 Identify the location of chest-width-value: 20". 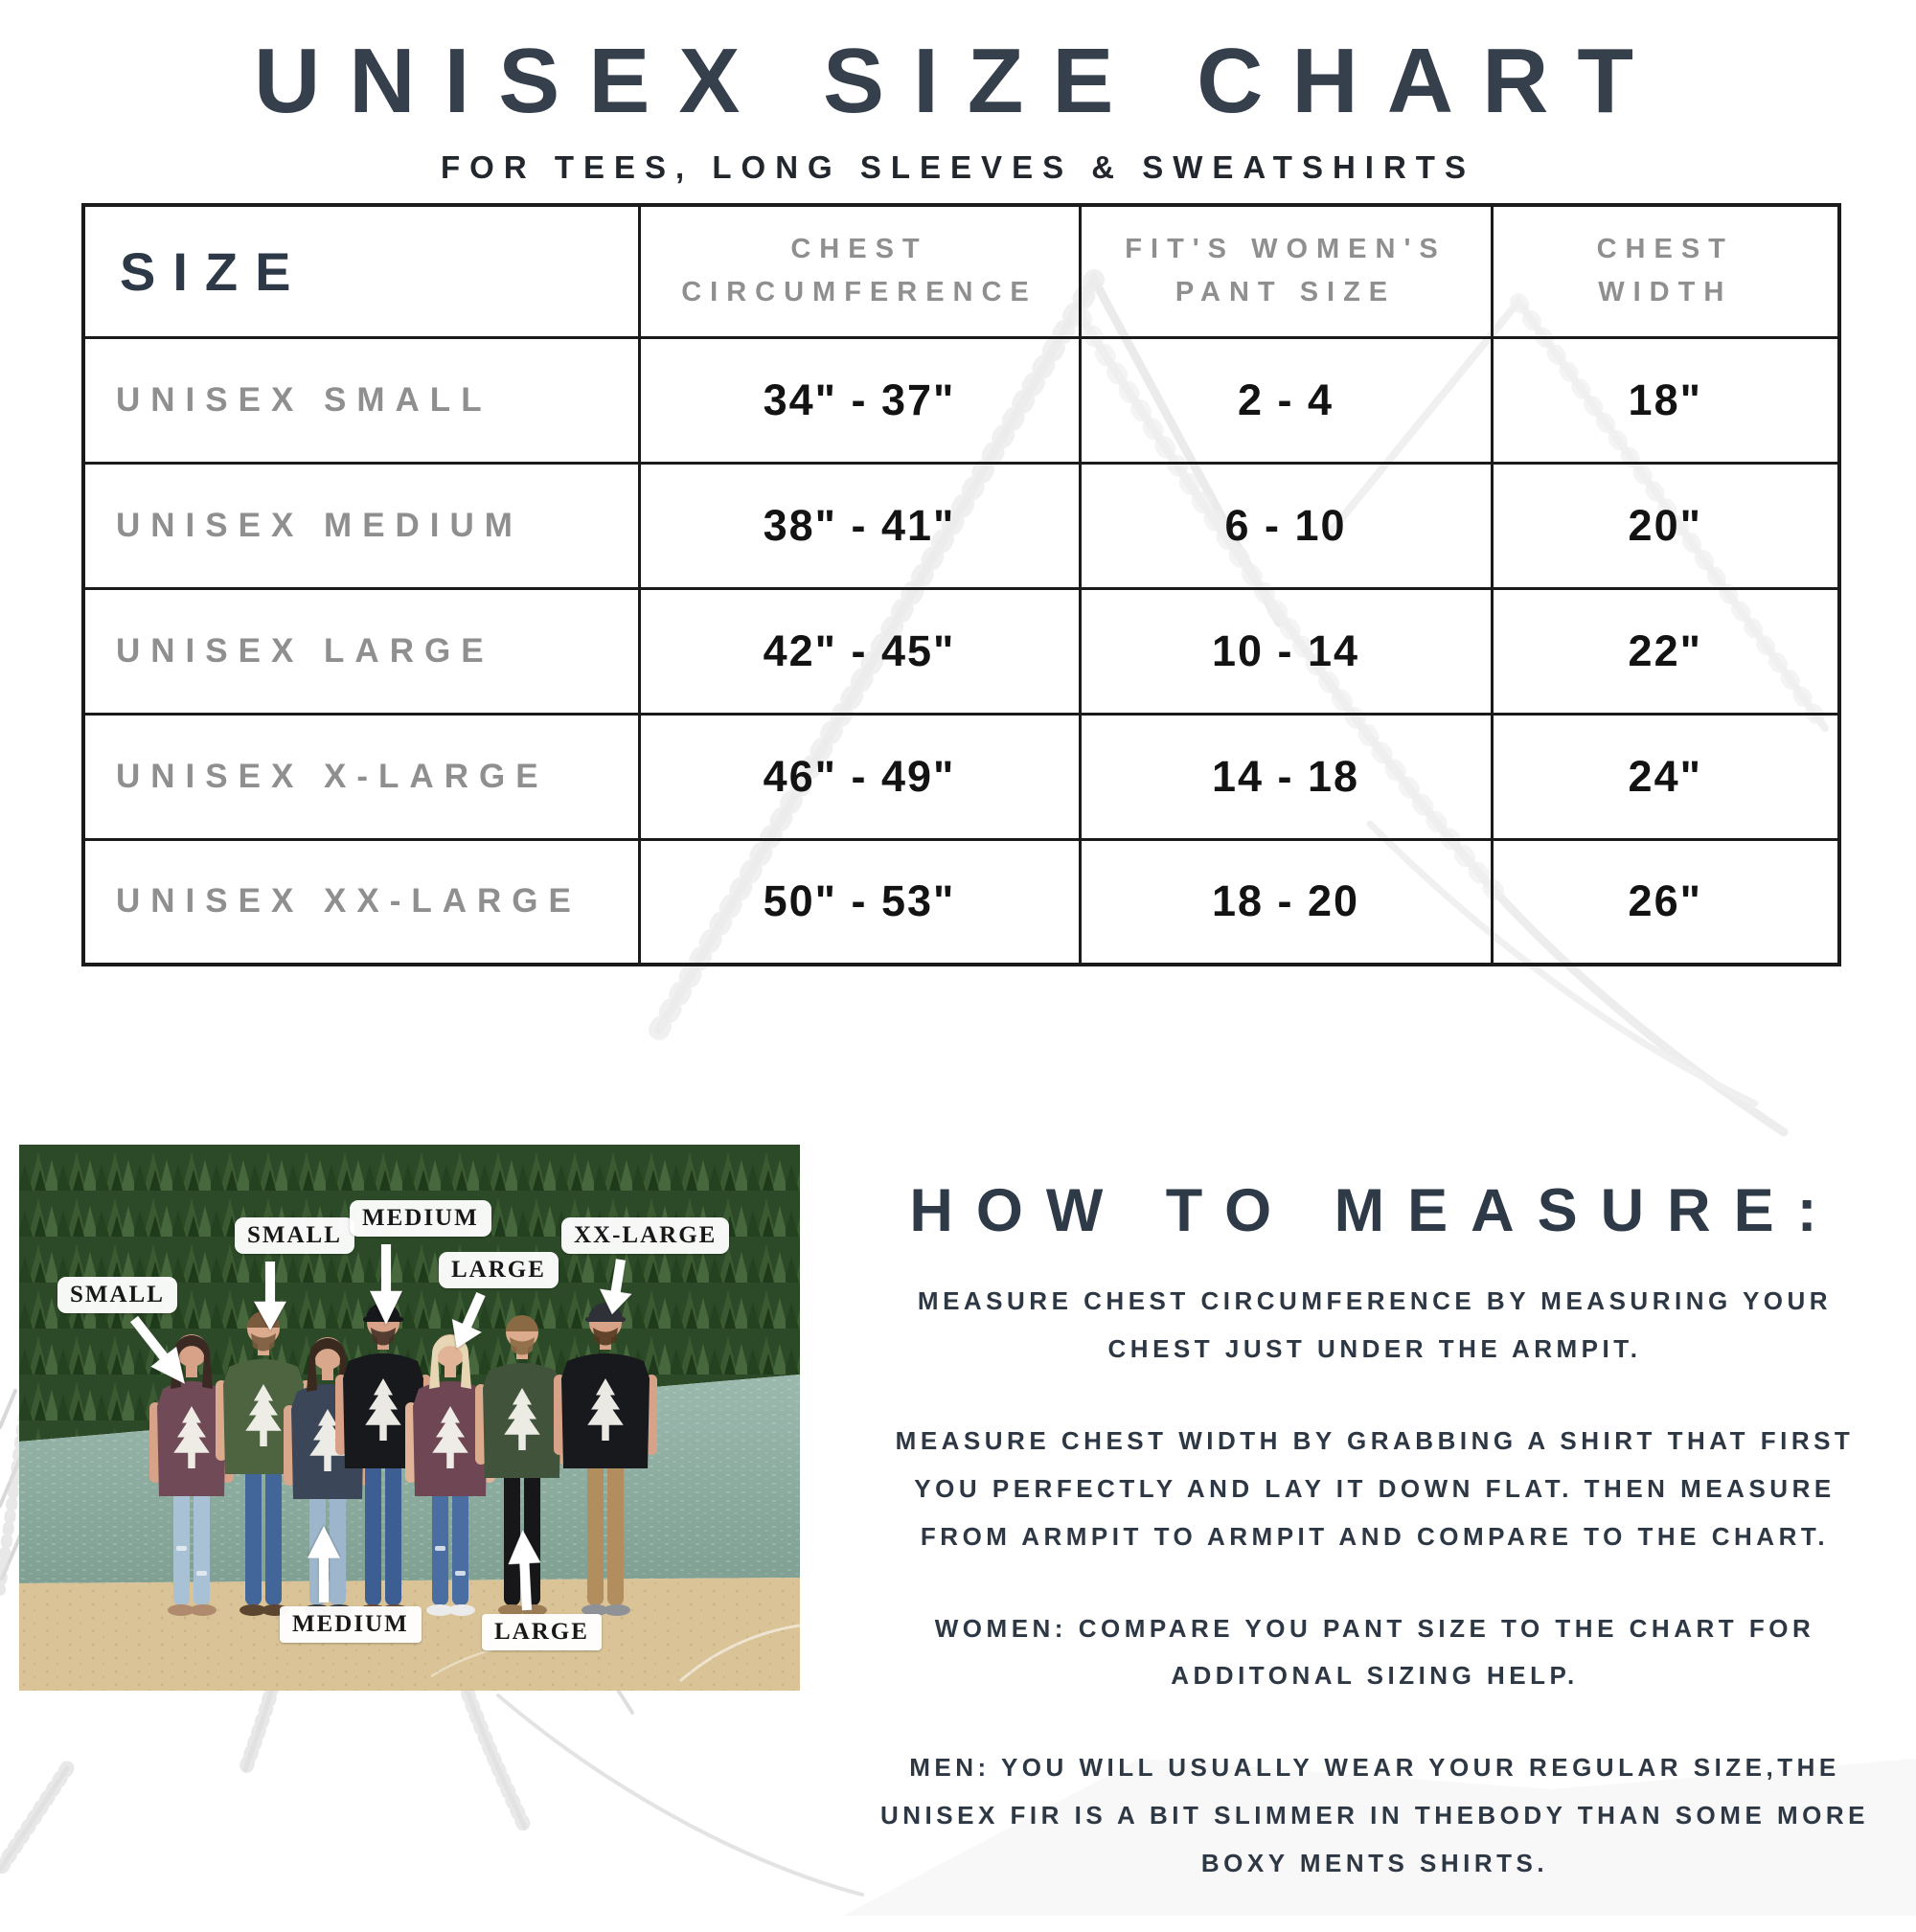
(1665, 525).